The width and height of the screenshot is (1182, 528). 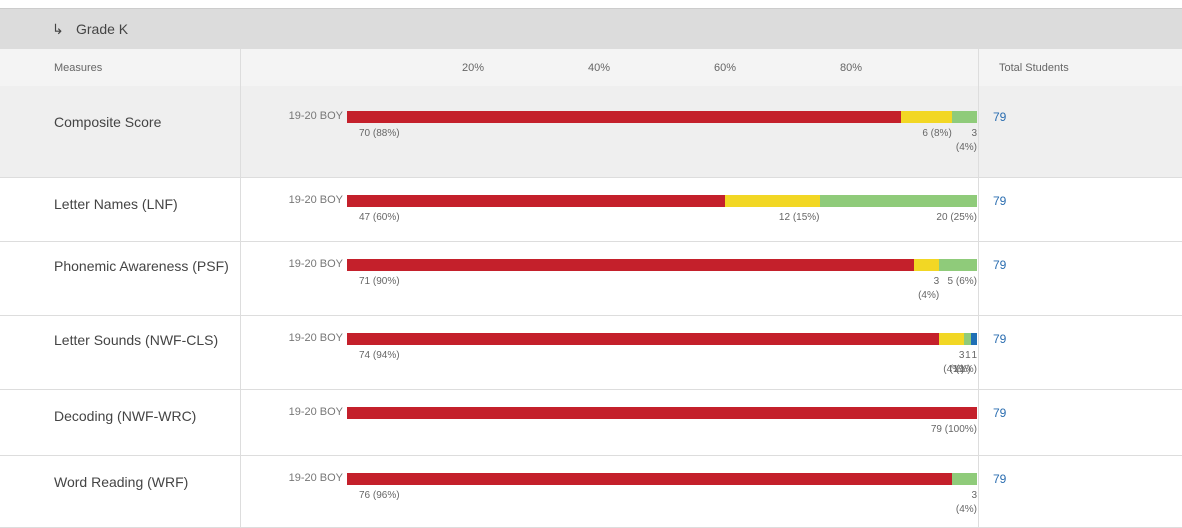 I want to click on measure-name: Phonemic Awareness (PSF), so click(x=141, y=266).